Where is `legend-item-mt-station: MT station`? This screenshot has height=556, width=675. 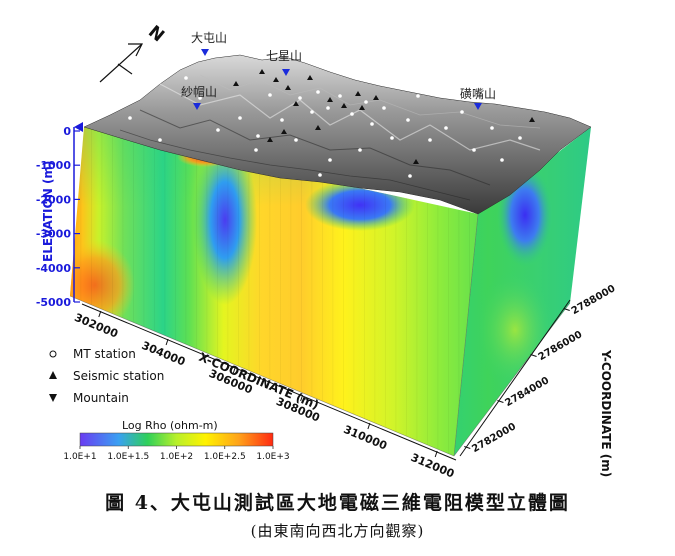
legend-item-mt-station: MT station is located at coordinates (92, 354).